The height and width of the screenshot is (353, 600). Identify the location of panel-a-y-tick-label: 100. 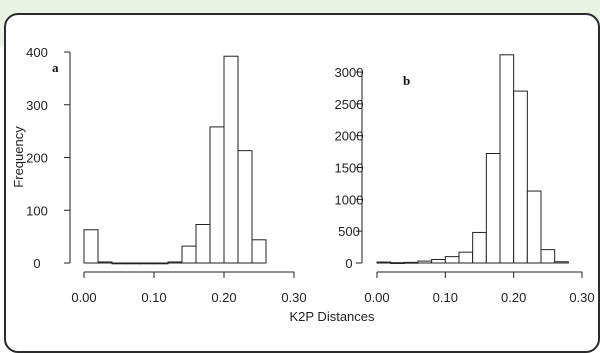
(37, 210).